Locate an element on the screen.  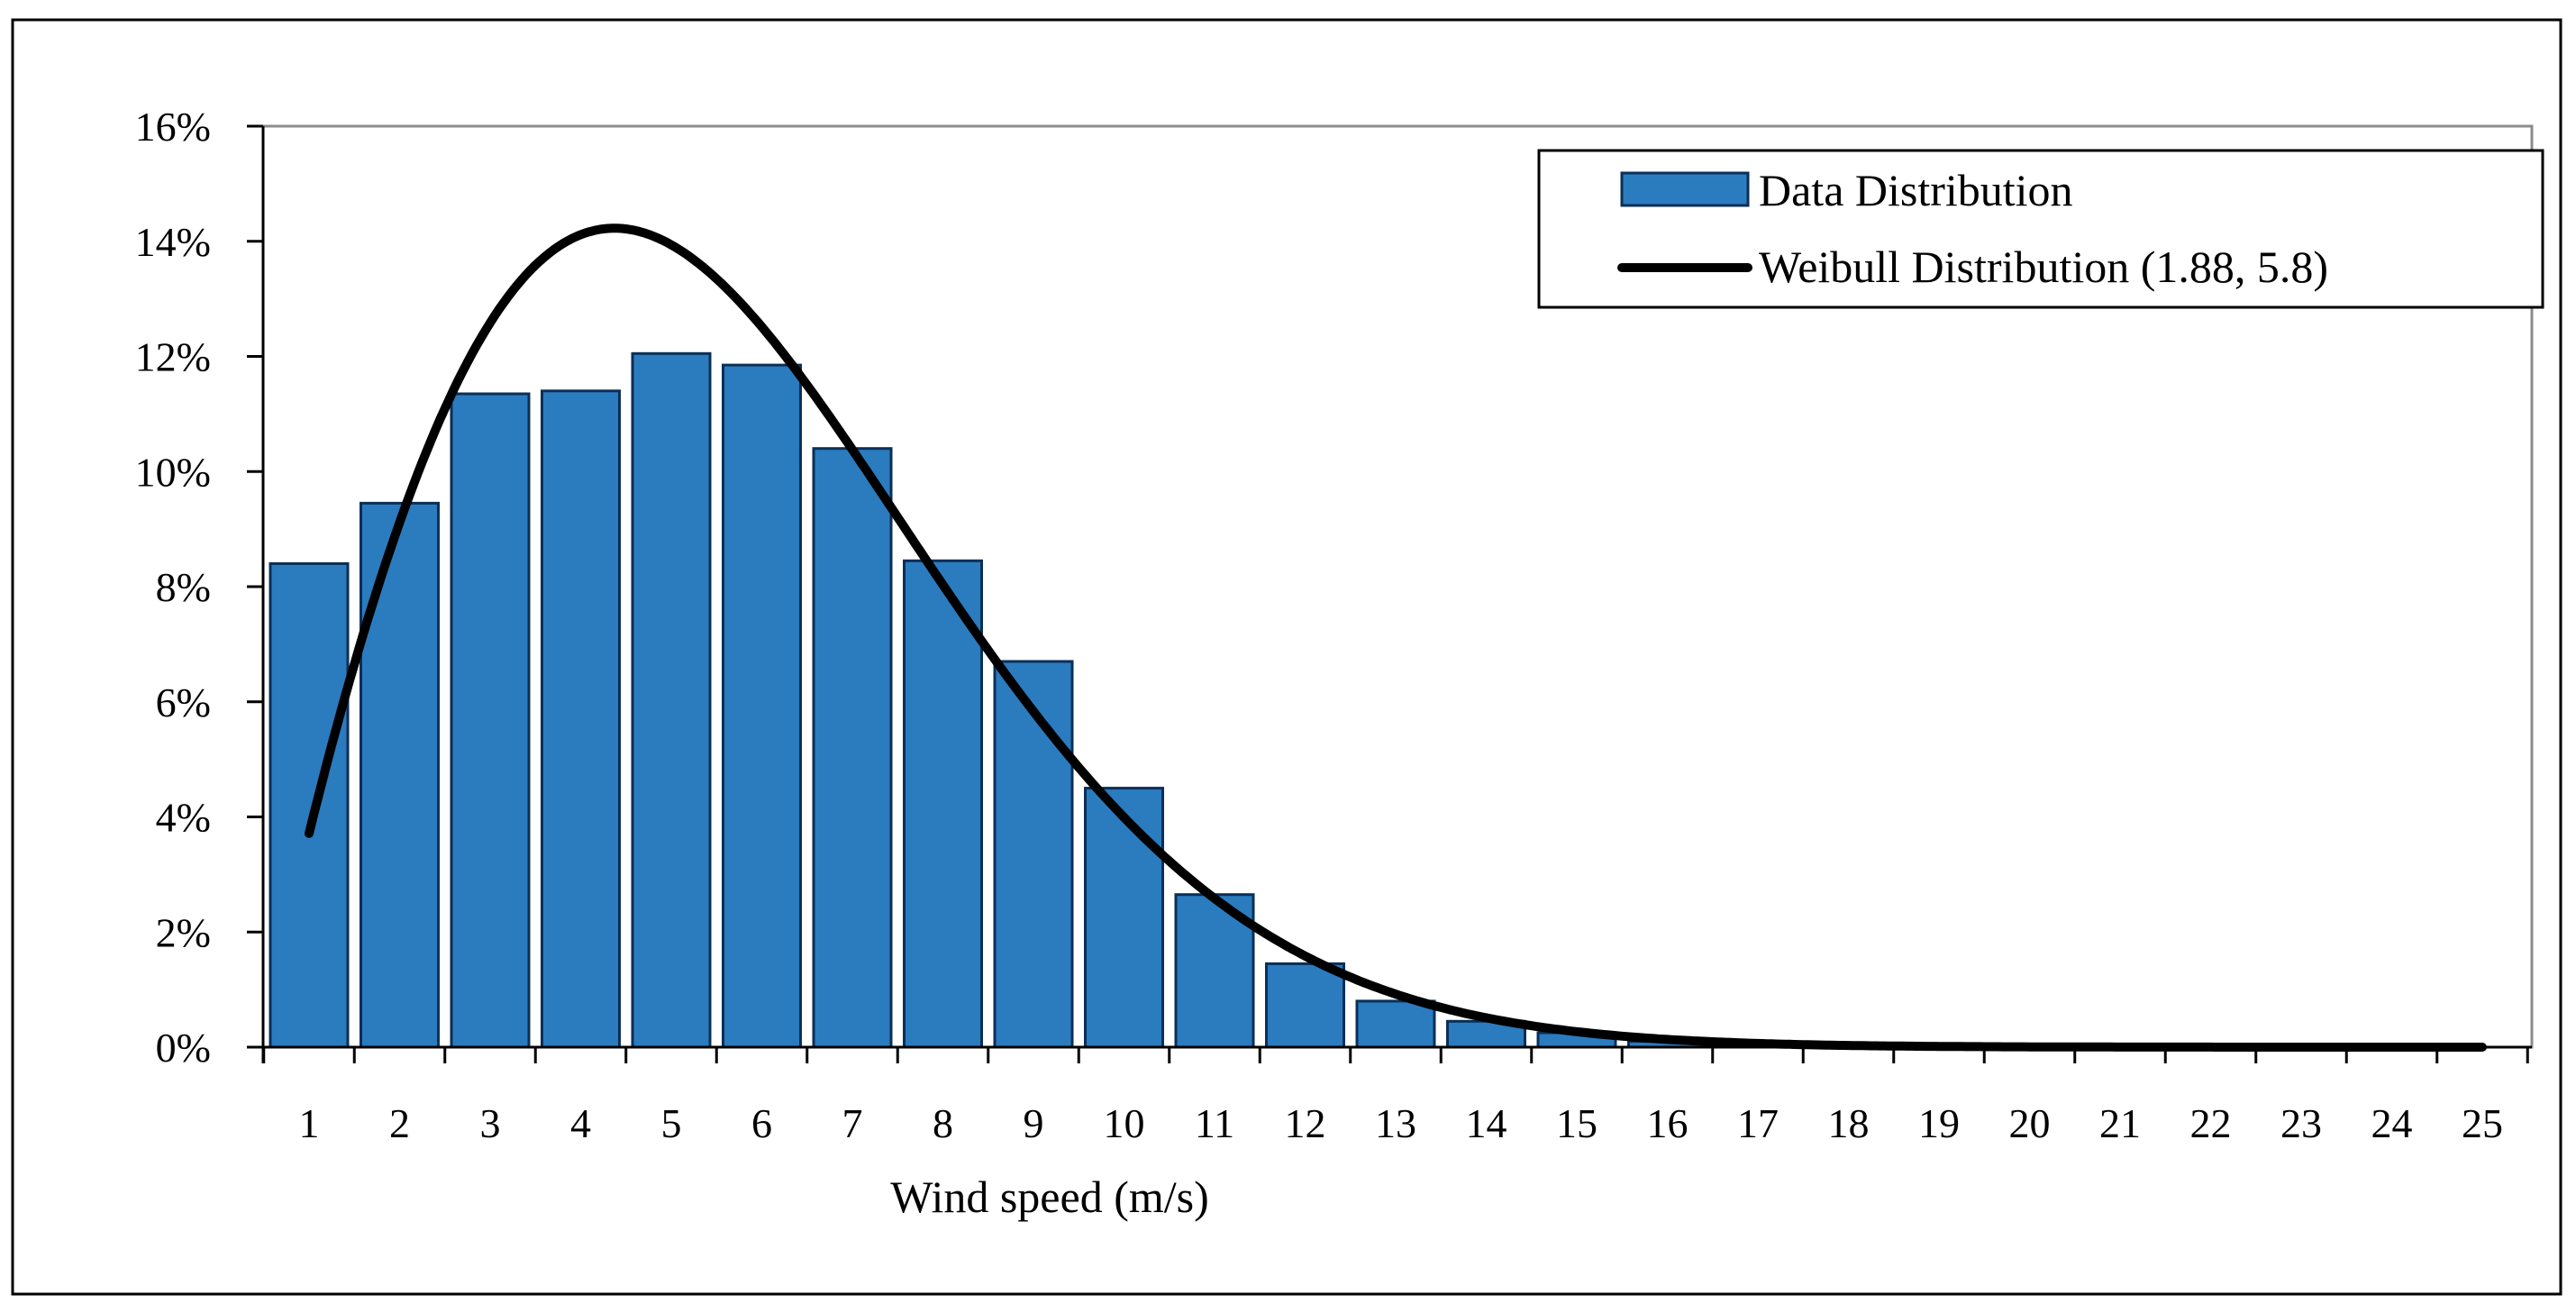
x-tick-label: 1 is located at coordinates (309, 1123).